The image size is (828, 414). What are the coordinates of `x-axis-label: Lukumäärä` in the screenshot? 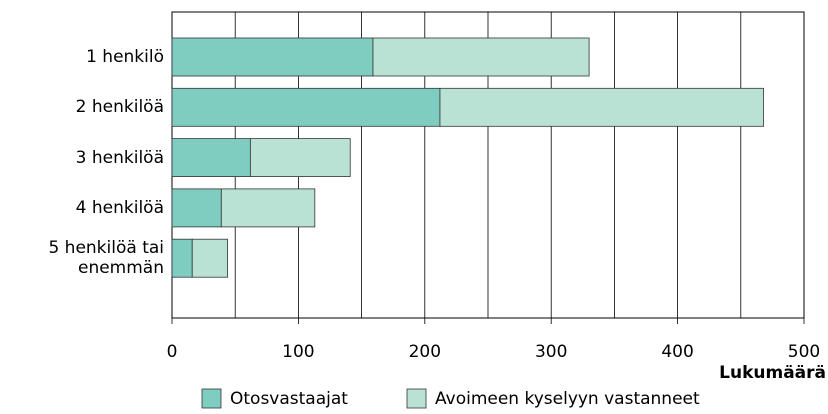 It's located at (772, 373).